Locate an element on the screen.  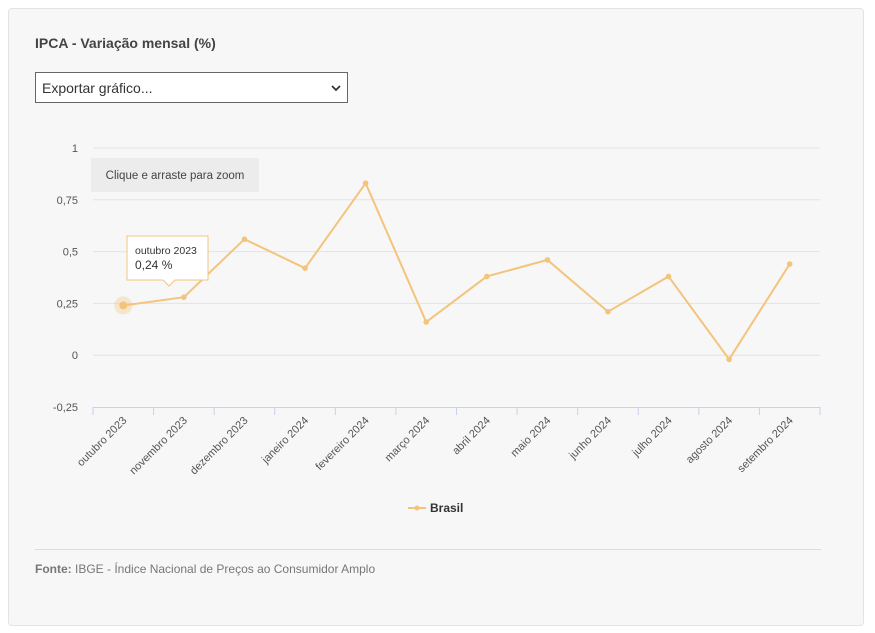
footer-divider is located at coordinates (428, 549).